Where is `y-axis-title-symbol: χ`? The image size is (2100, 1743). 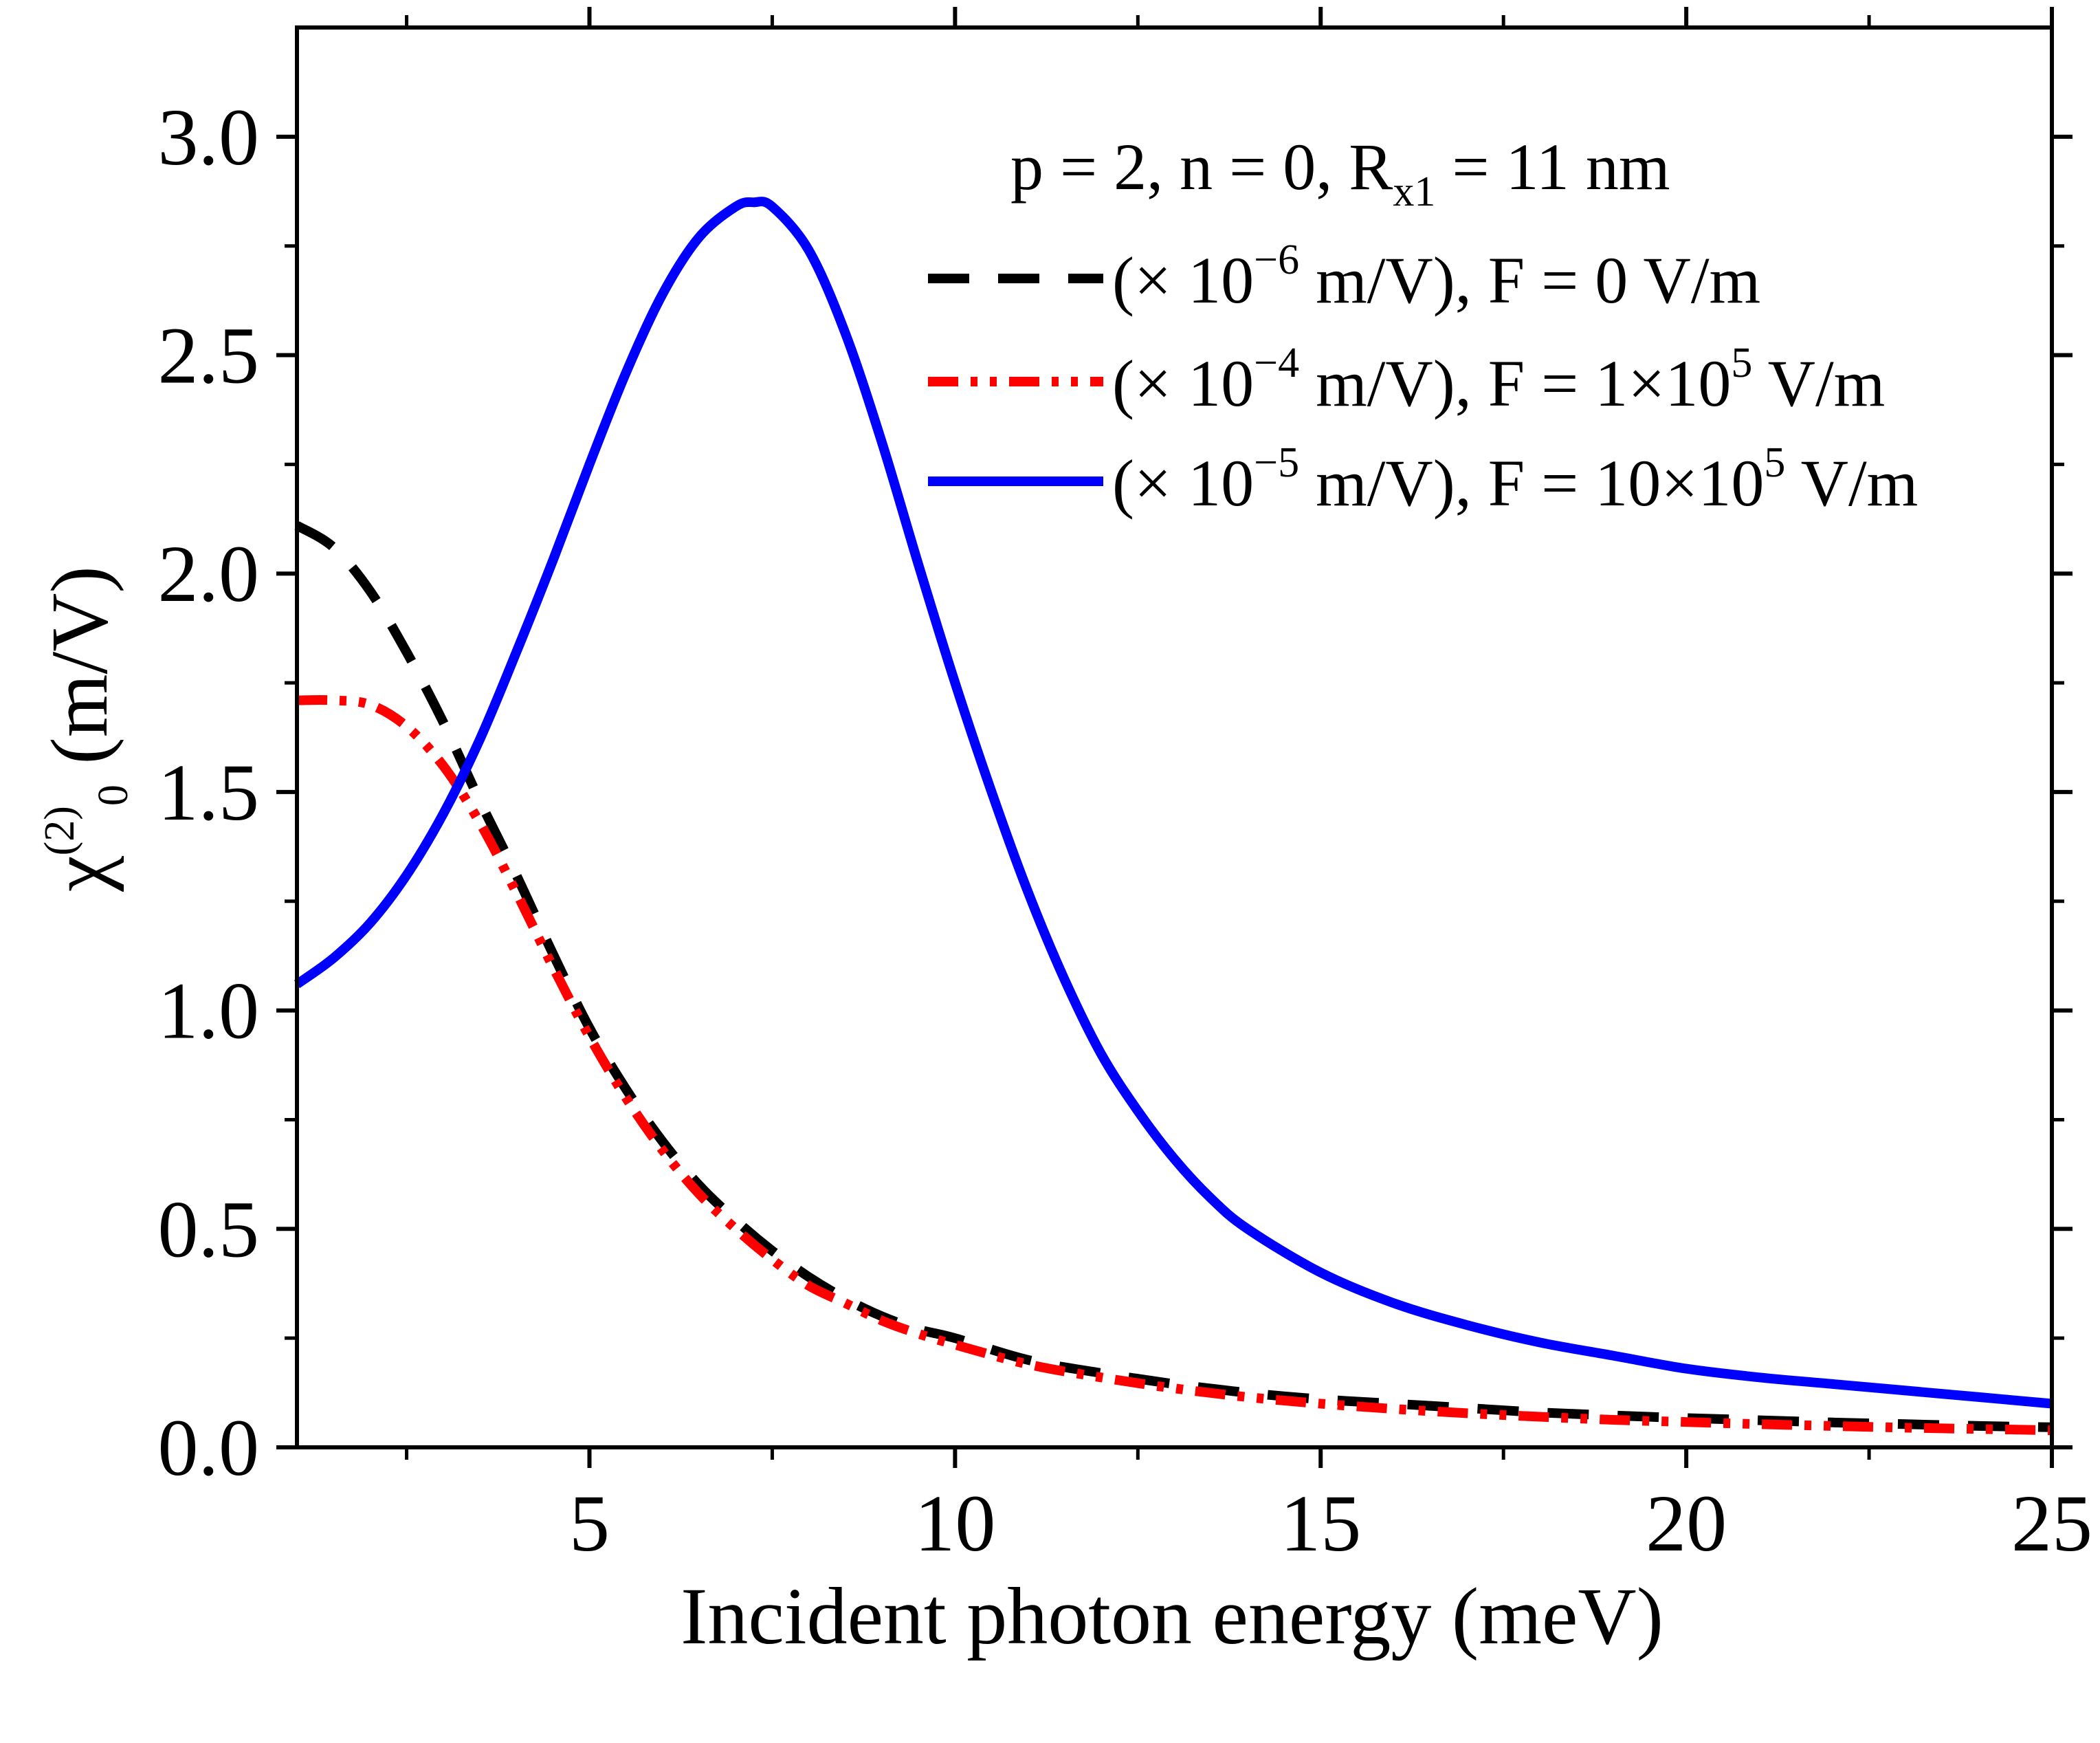 y-axis-title-symbol: χ is located at coordinates (79, 873).